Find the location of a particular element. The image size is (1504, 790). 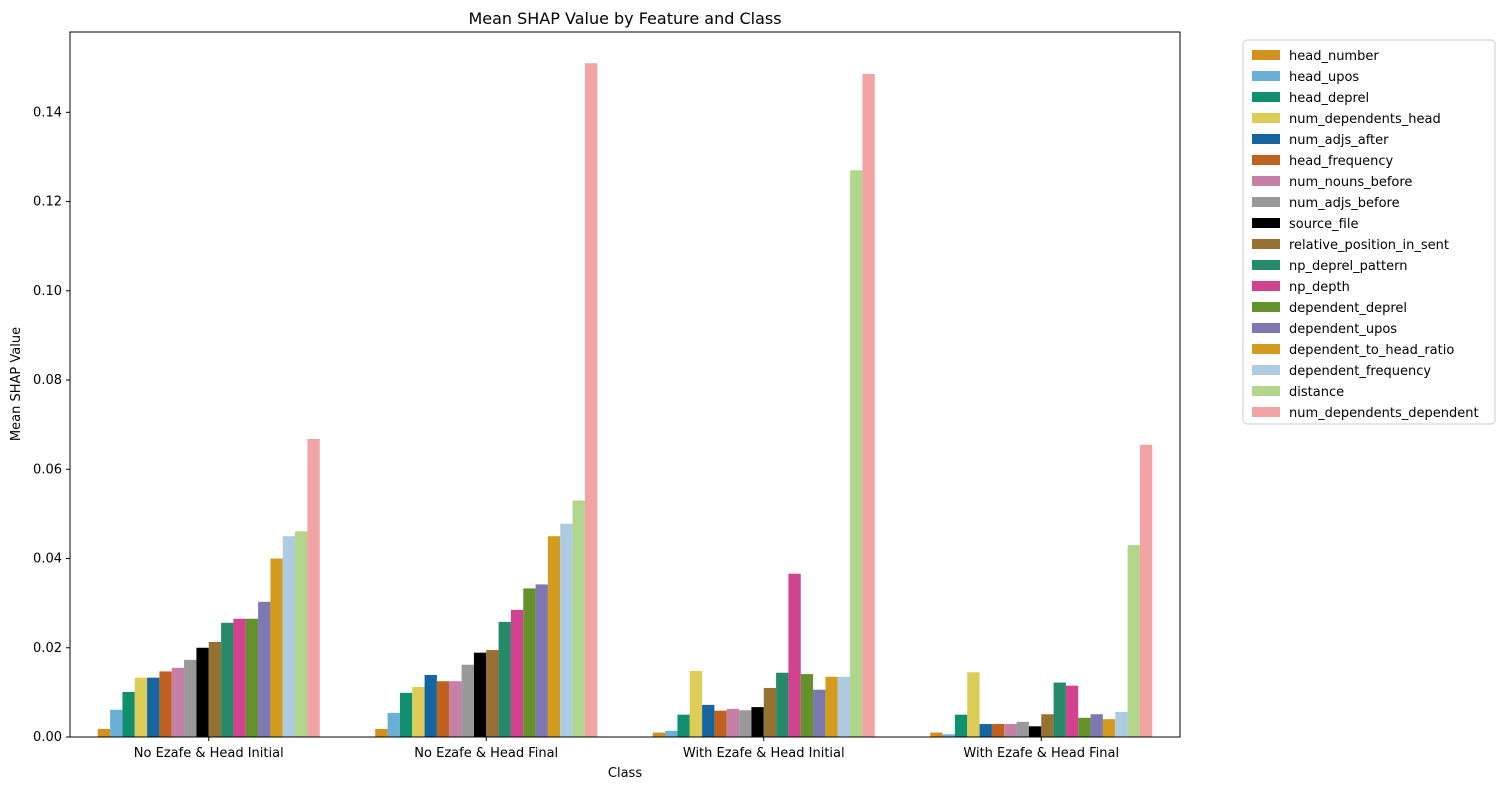

legend-swatch-num_dependents_dependent is located at coordinates (1266, 412).